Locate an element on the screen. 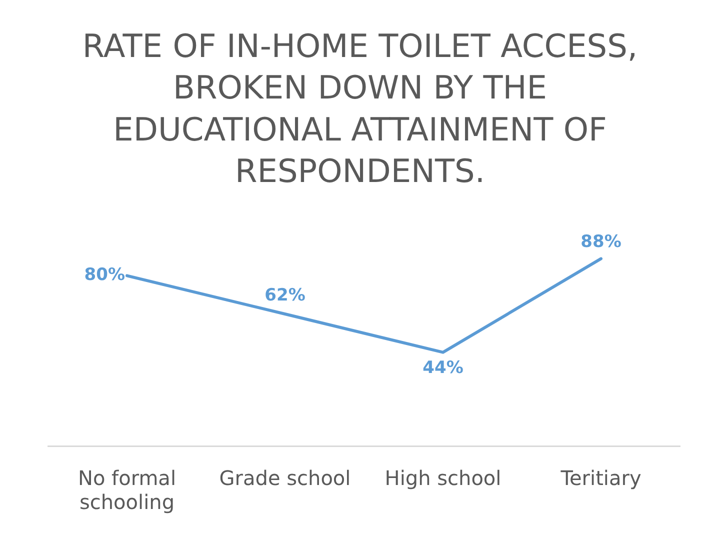  data-label: 80% is located at coordinates (104, 275).